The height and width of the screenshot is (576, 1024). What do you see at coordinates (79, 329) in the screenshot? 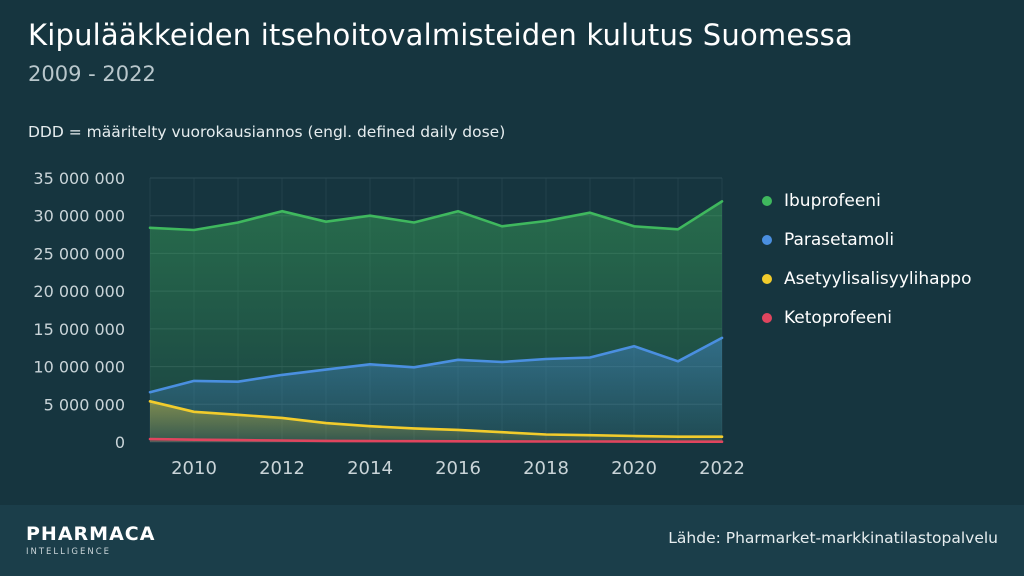
I see `y-tick-label: 15 000 000` at bounding box center [79, 329].